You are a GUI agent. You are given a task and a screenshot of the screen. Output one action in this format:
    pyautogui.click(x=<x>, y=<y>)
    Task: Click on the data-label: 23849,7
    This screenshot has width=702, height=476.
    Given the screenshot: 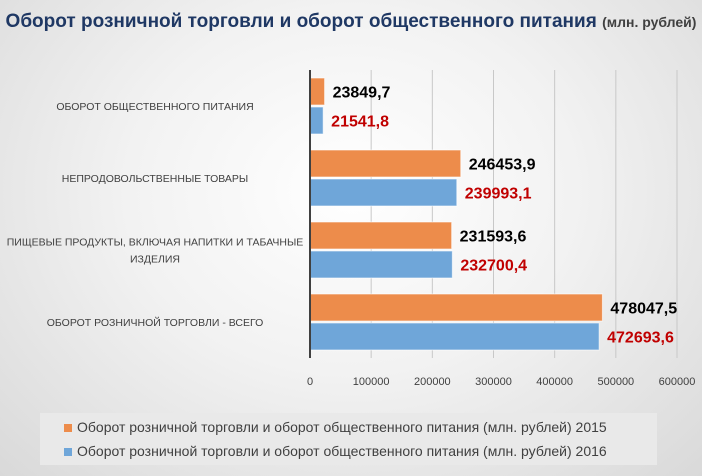 What is the action you would take?
    pyautogui.click(x=362, y=93)
    